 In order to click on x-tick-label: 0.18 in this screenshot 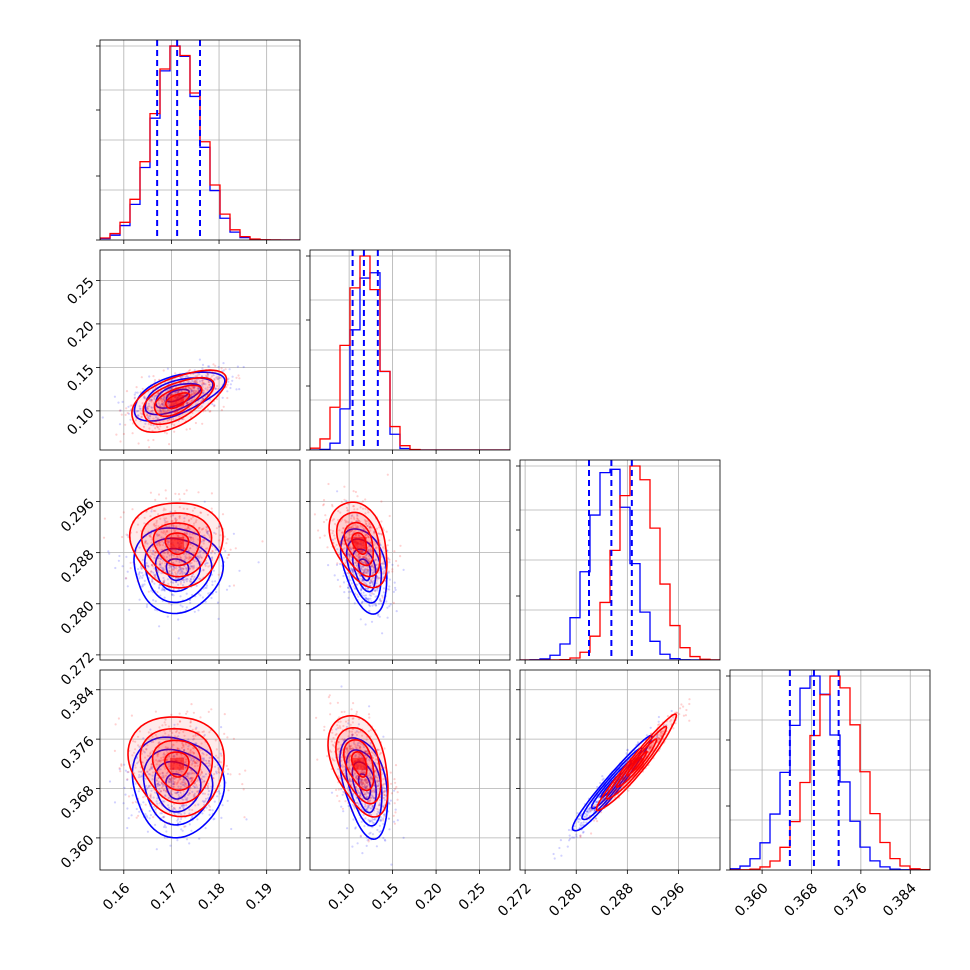, I will do `click(211, 896)`.